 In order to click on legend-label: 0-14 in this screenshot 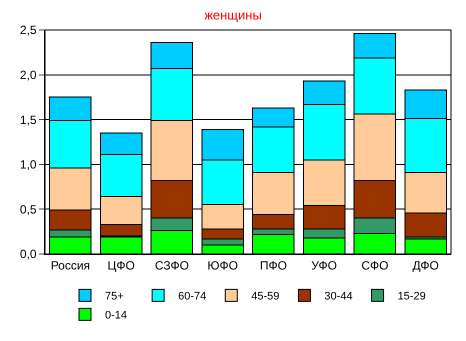, I will do `click(116, 316)`.